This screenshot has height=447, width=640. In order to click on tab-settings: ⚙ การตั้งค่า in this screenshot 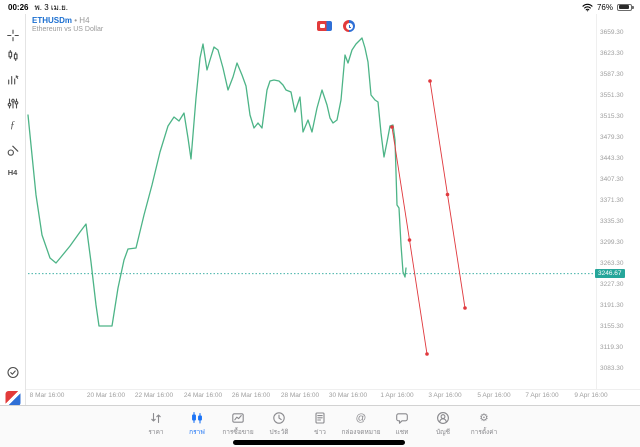, I will do `click(484, 426)`.